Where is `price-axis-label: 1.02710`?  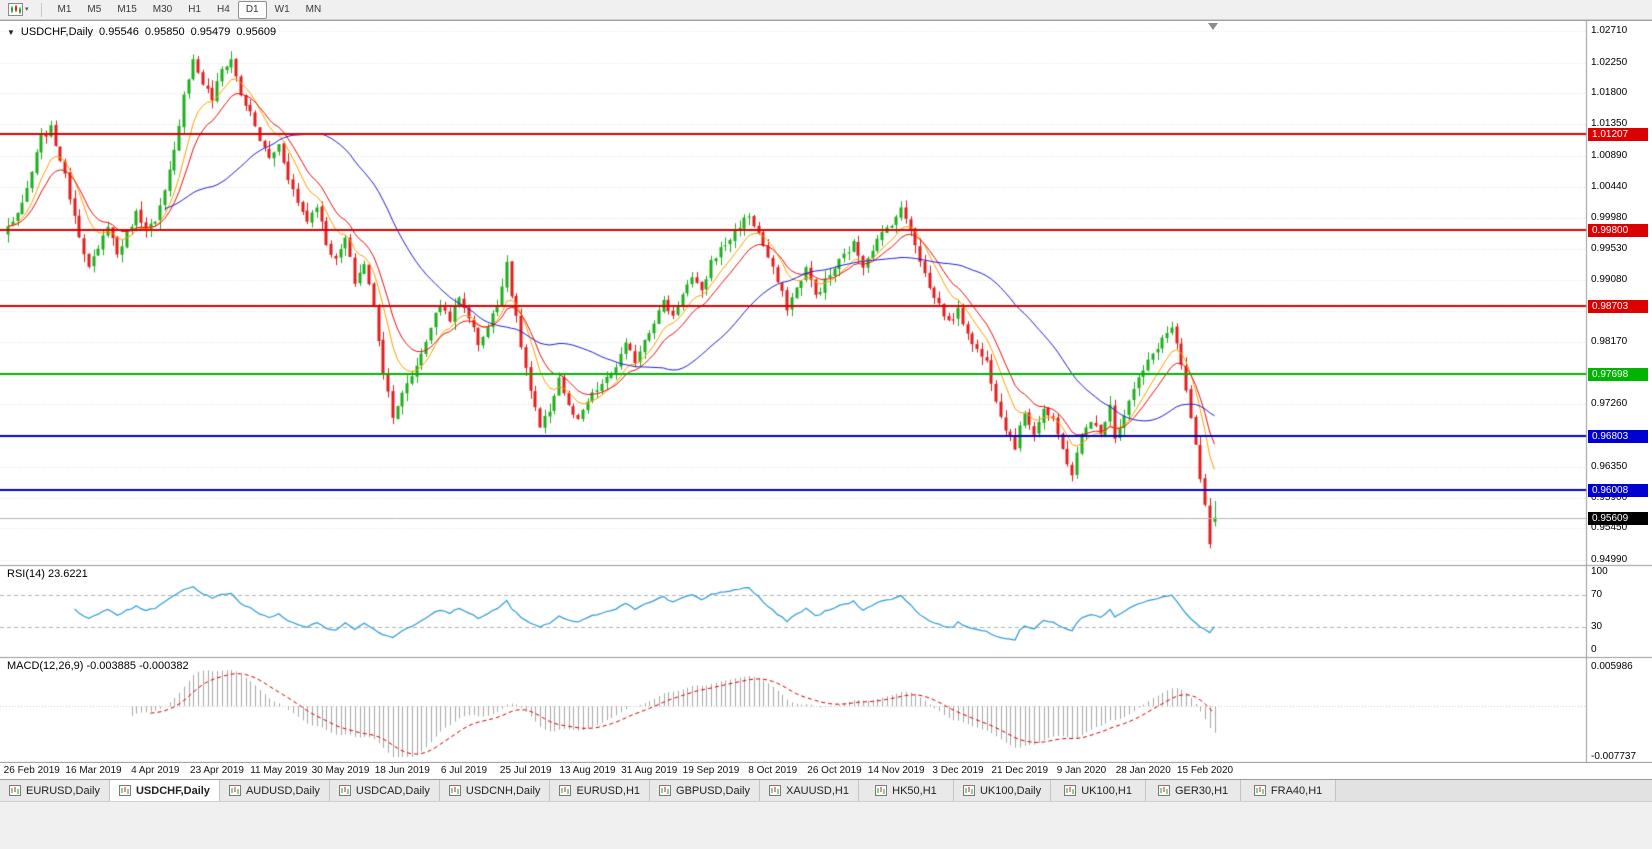
price-axis-label: 1.02710 is located at coordinates (1609, 30).